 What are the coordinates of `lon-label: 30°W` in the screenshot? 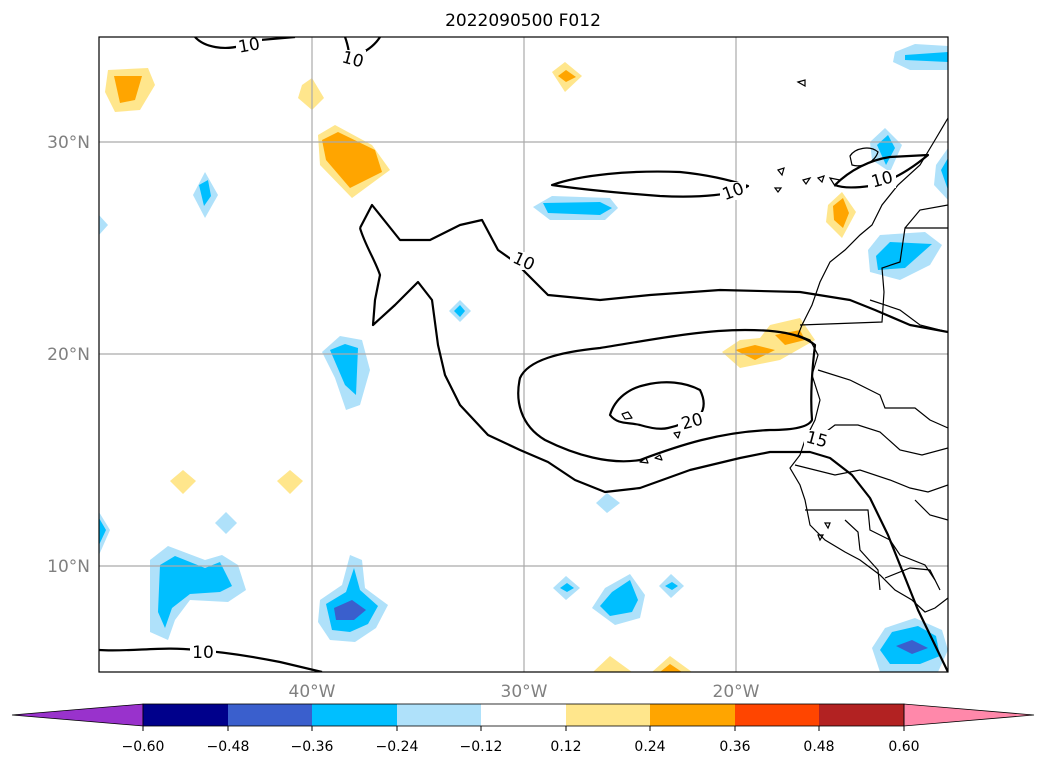 It's located at (524, 692).